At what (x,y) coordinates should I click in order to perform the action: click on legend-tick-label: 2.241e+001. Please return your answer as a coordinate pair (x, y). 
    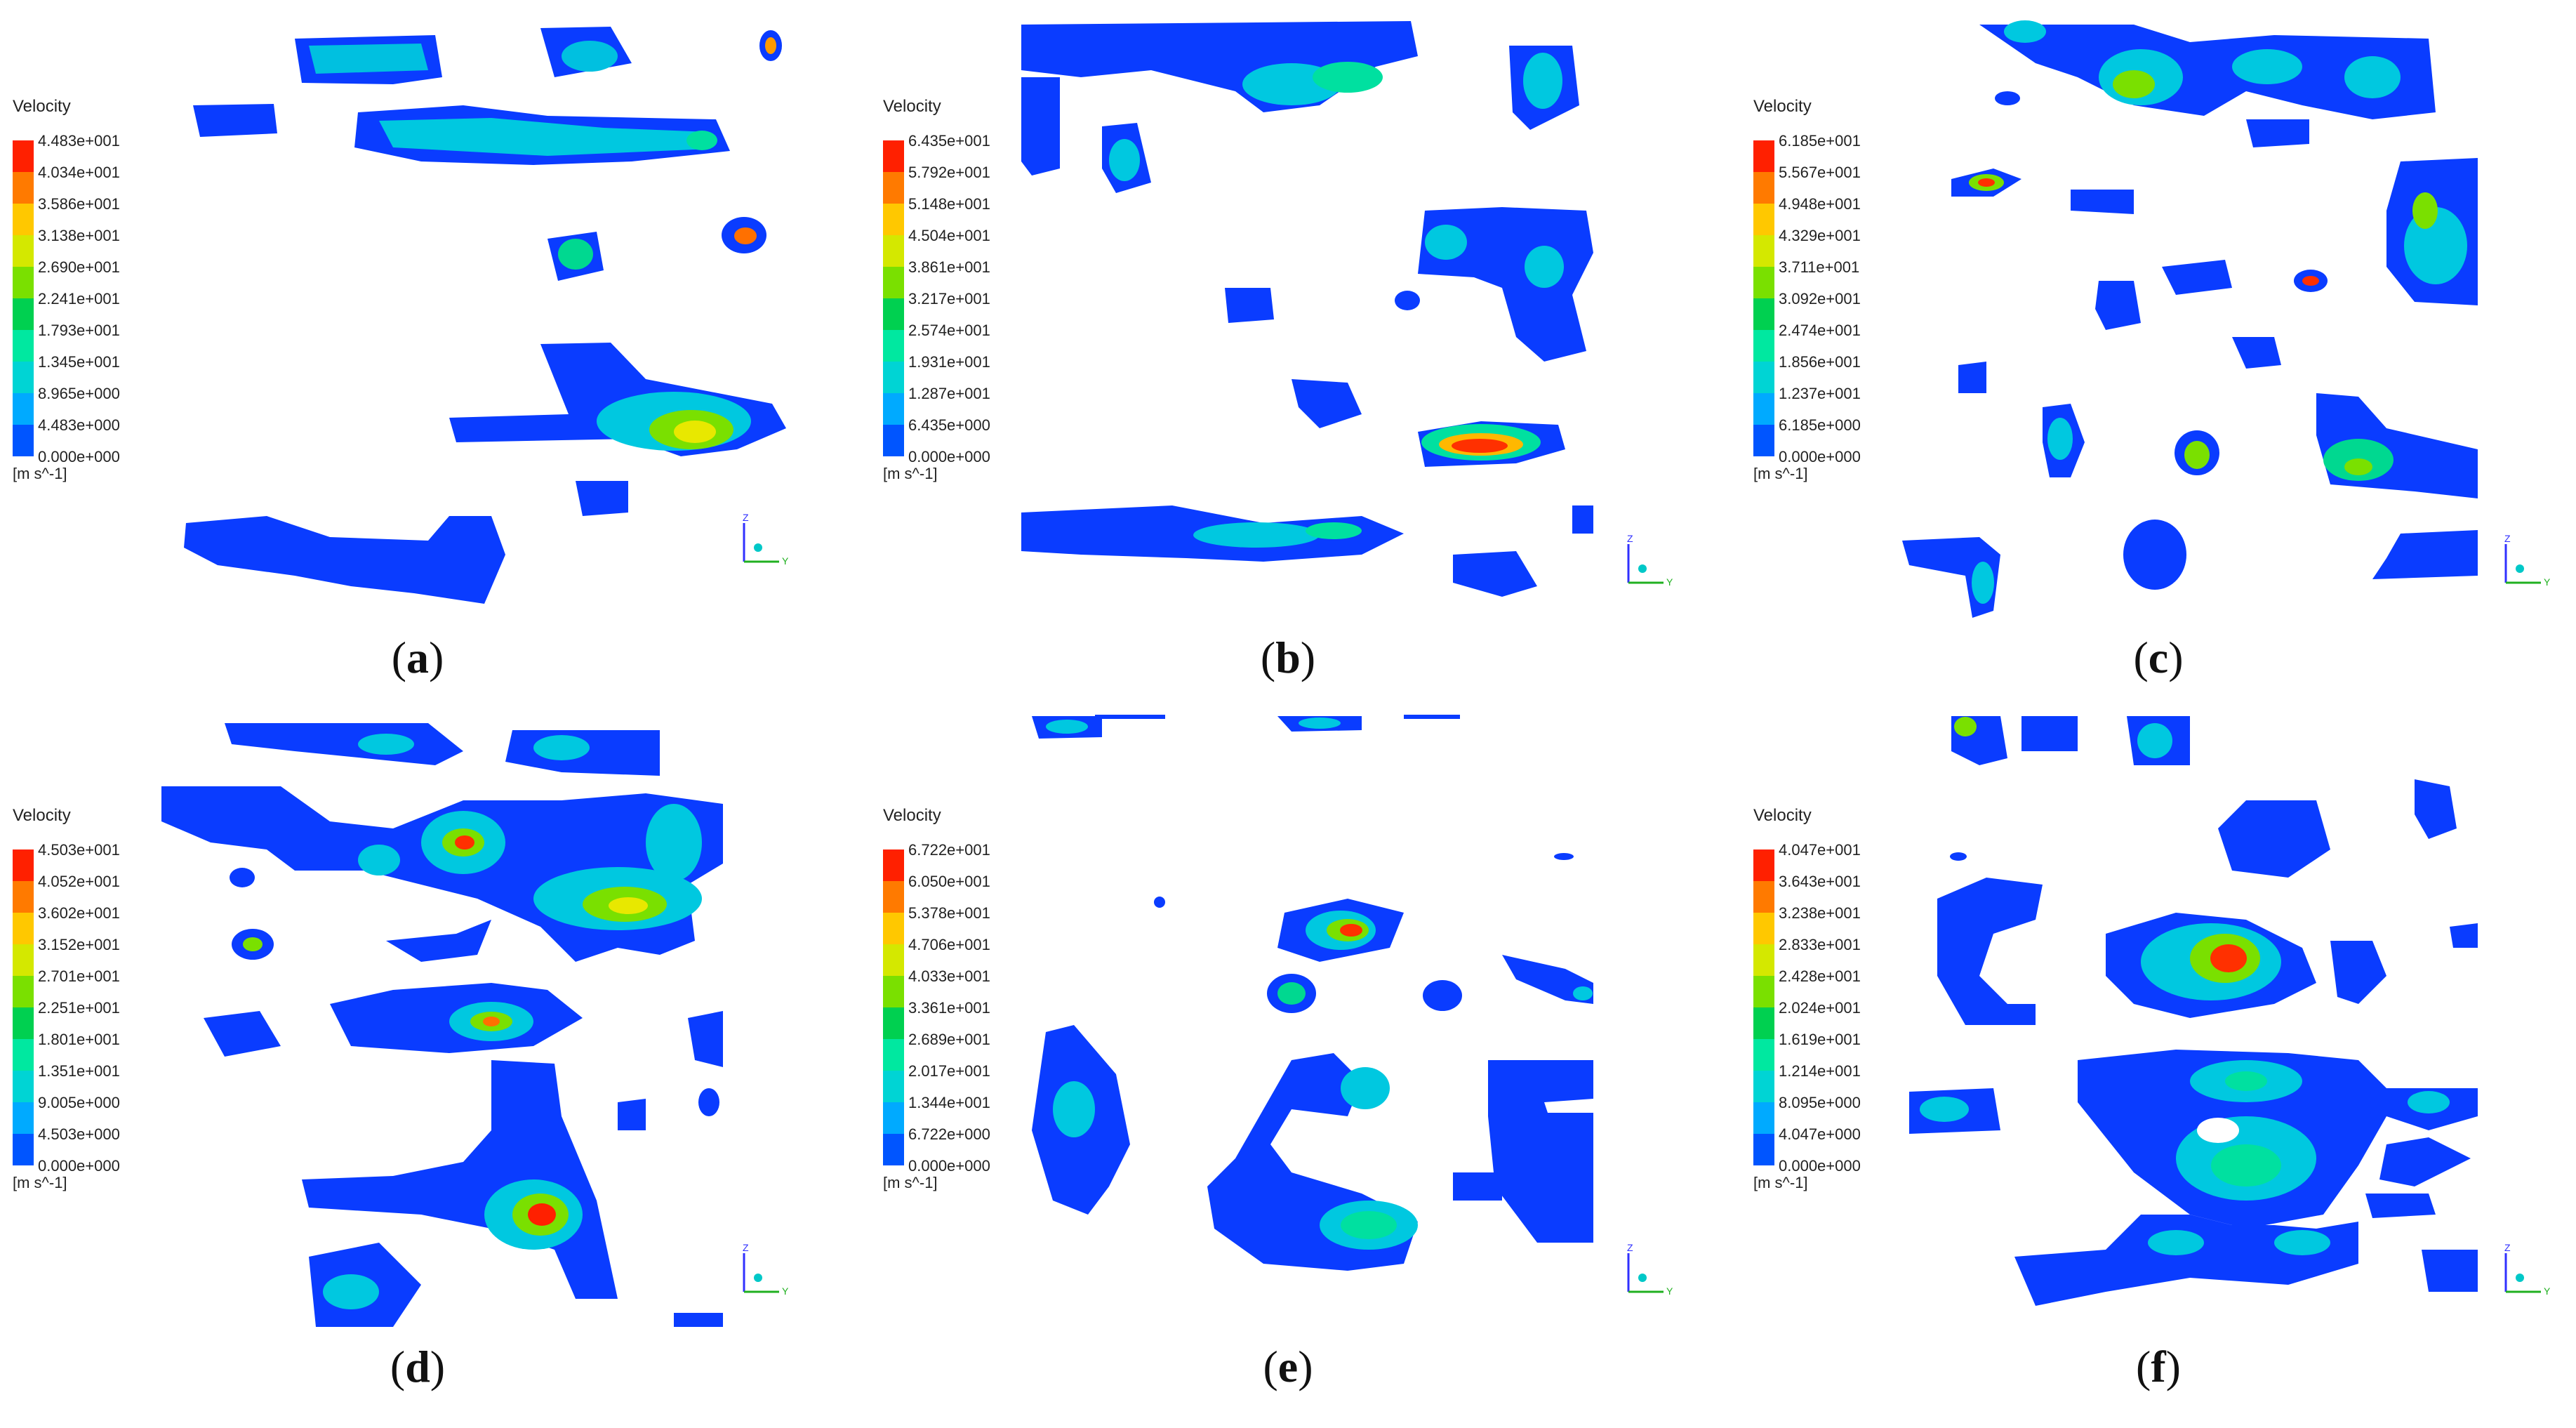
    Looking at the image, I should click on (79, 299).